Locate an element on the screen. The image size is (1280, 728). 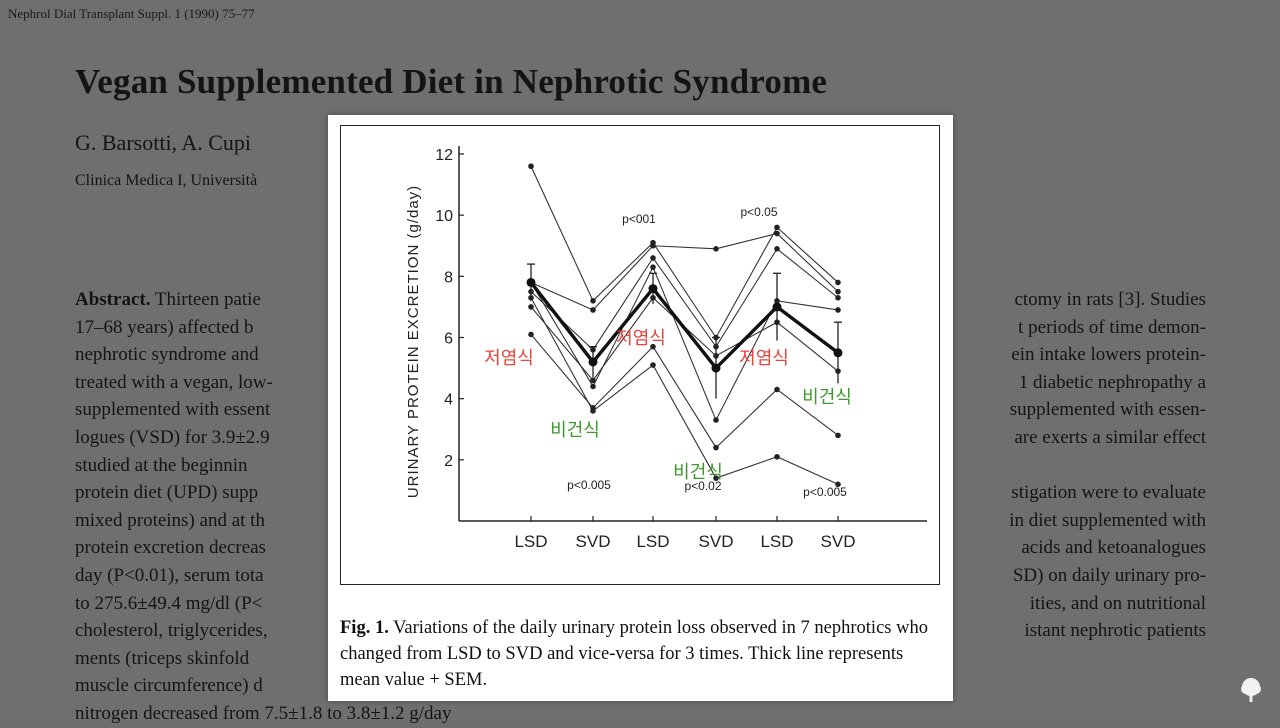
abstract-right-line: SD) on daily urinary pro- is located at coordinates (1109, 575).